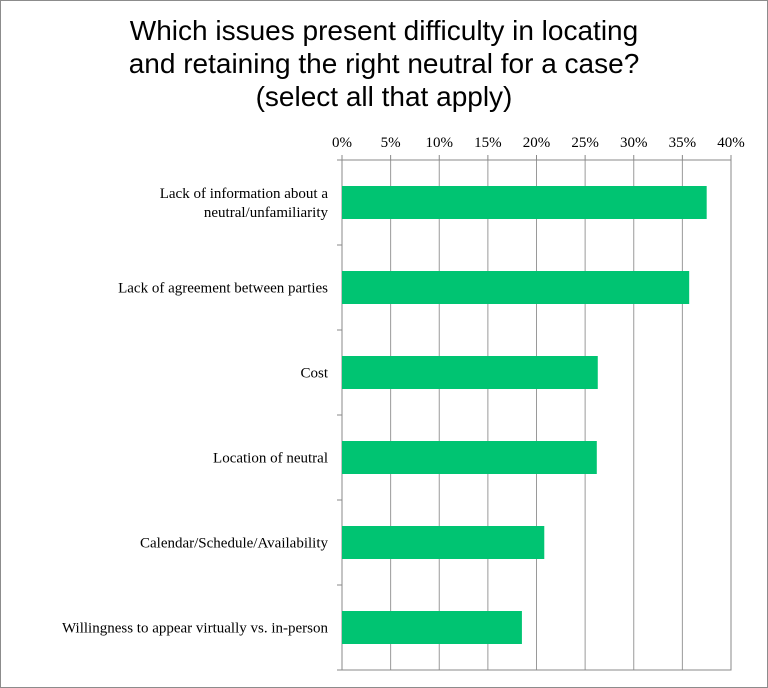  I want to click on category-label-line: Lack of information about a, so click(244, 194).